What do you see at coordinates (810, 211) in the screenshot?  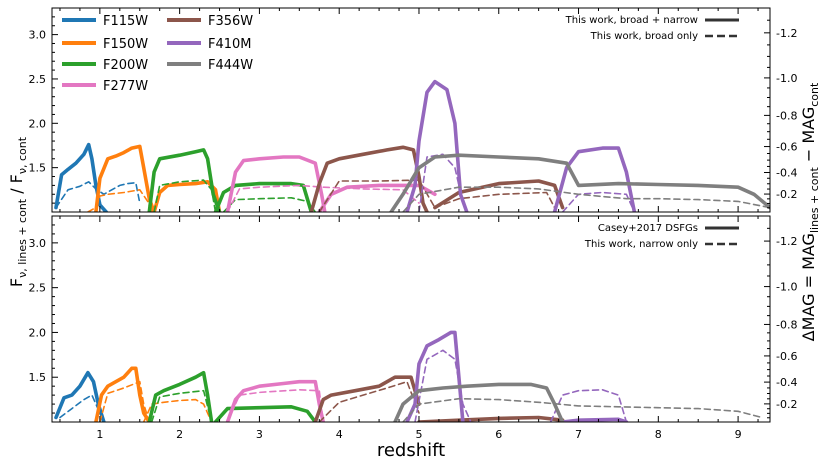 I see `right-ylabel: ΔMAG = MAGlines + cont − MAGcont` at bounding box center [810, 211].